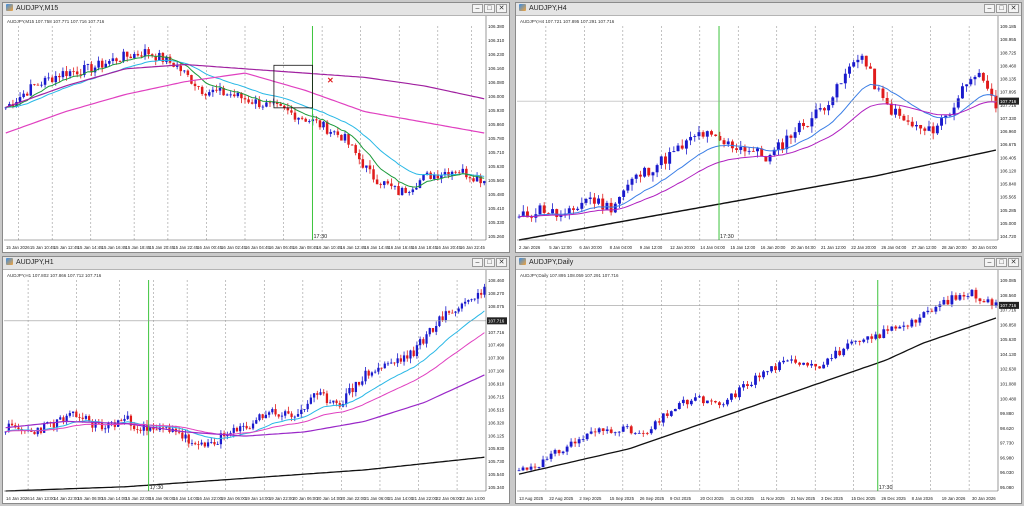  Describe the element at coordinates (496, 384) in the screenshot. I see `price-tick-label: 106.910` at that location.